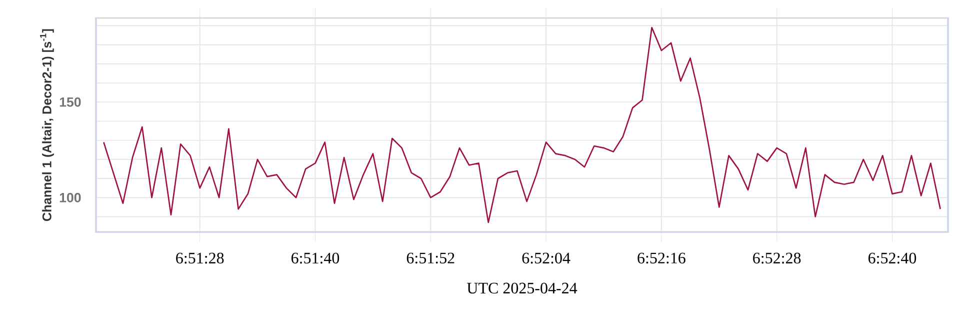 The width and height of the screenshot is (975, 329). I want to click on x-tick-label: 6:52:04, so click(546, 258).